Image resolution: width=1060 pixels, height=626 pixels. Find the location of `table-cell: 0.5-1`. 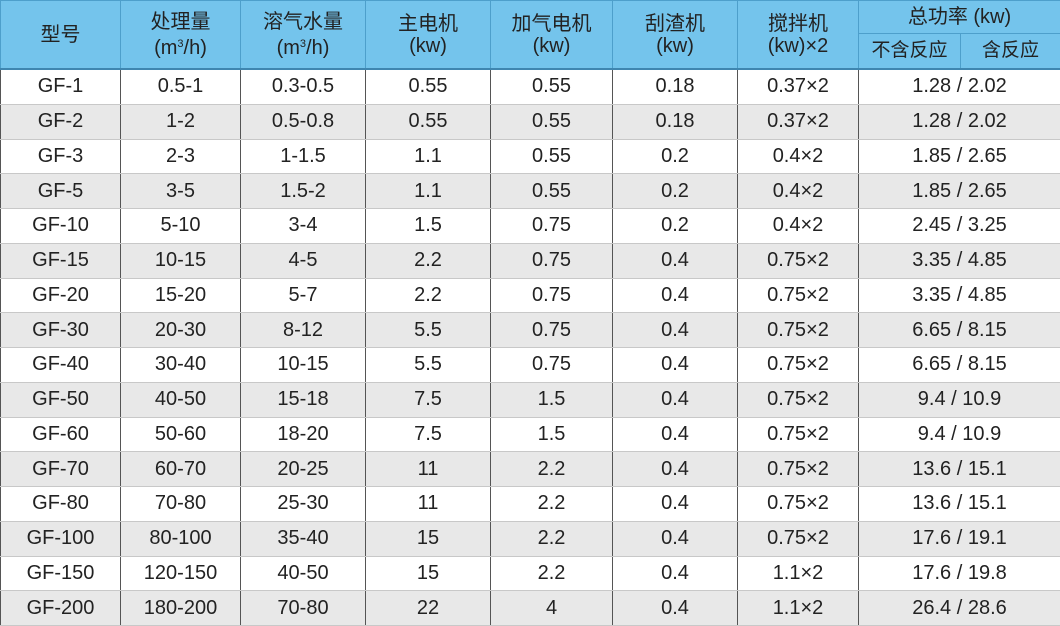

table-cell: 0.5-1 is located at coordinates (181, 86).